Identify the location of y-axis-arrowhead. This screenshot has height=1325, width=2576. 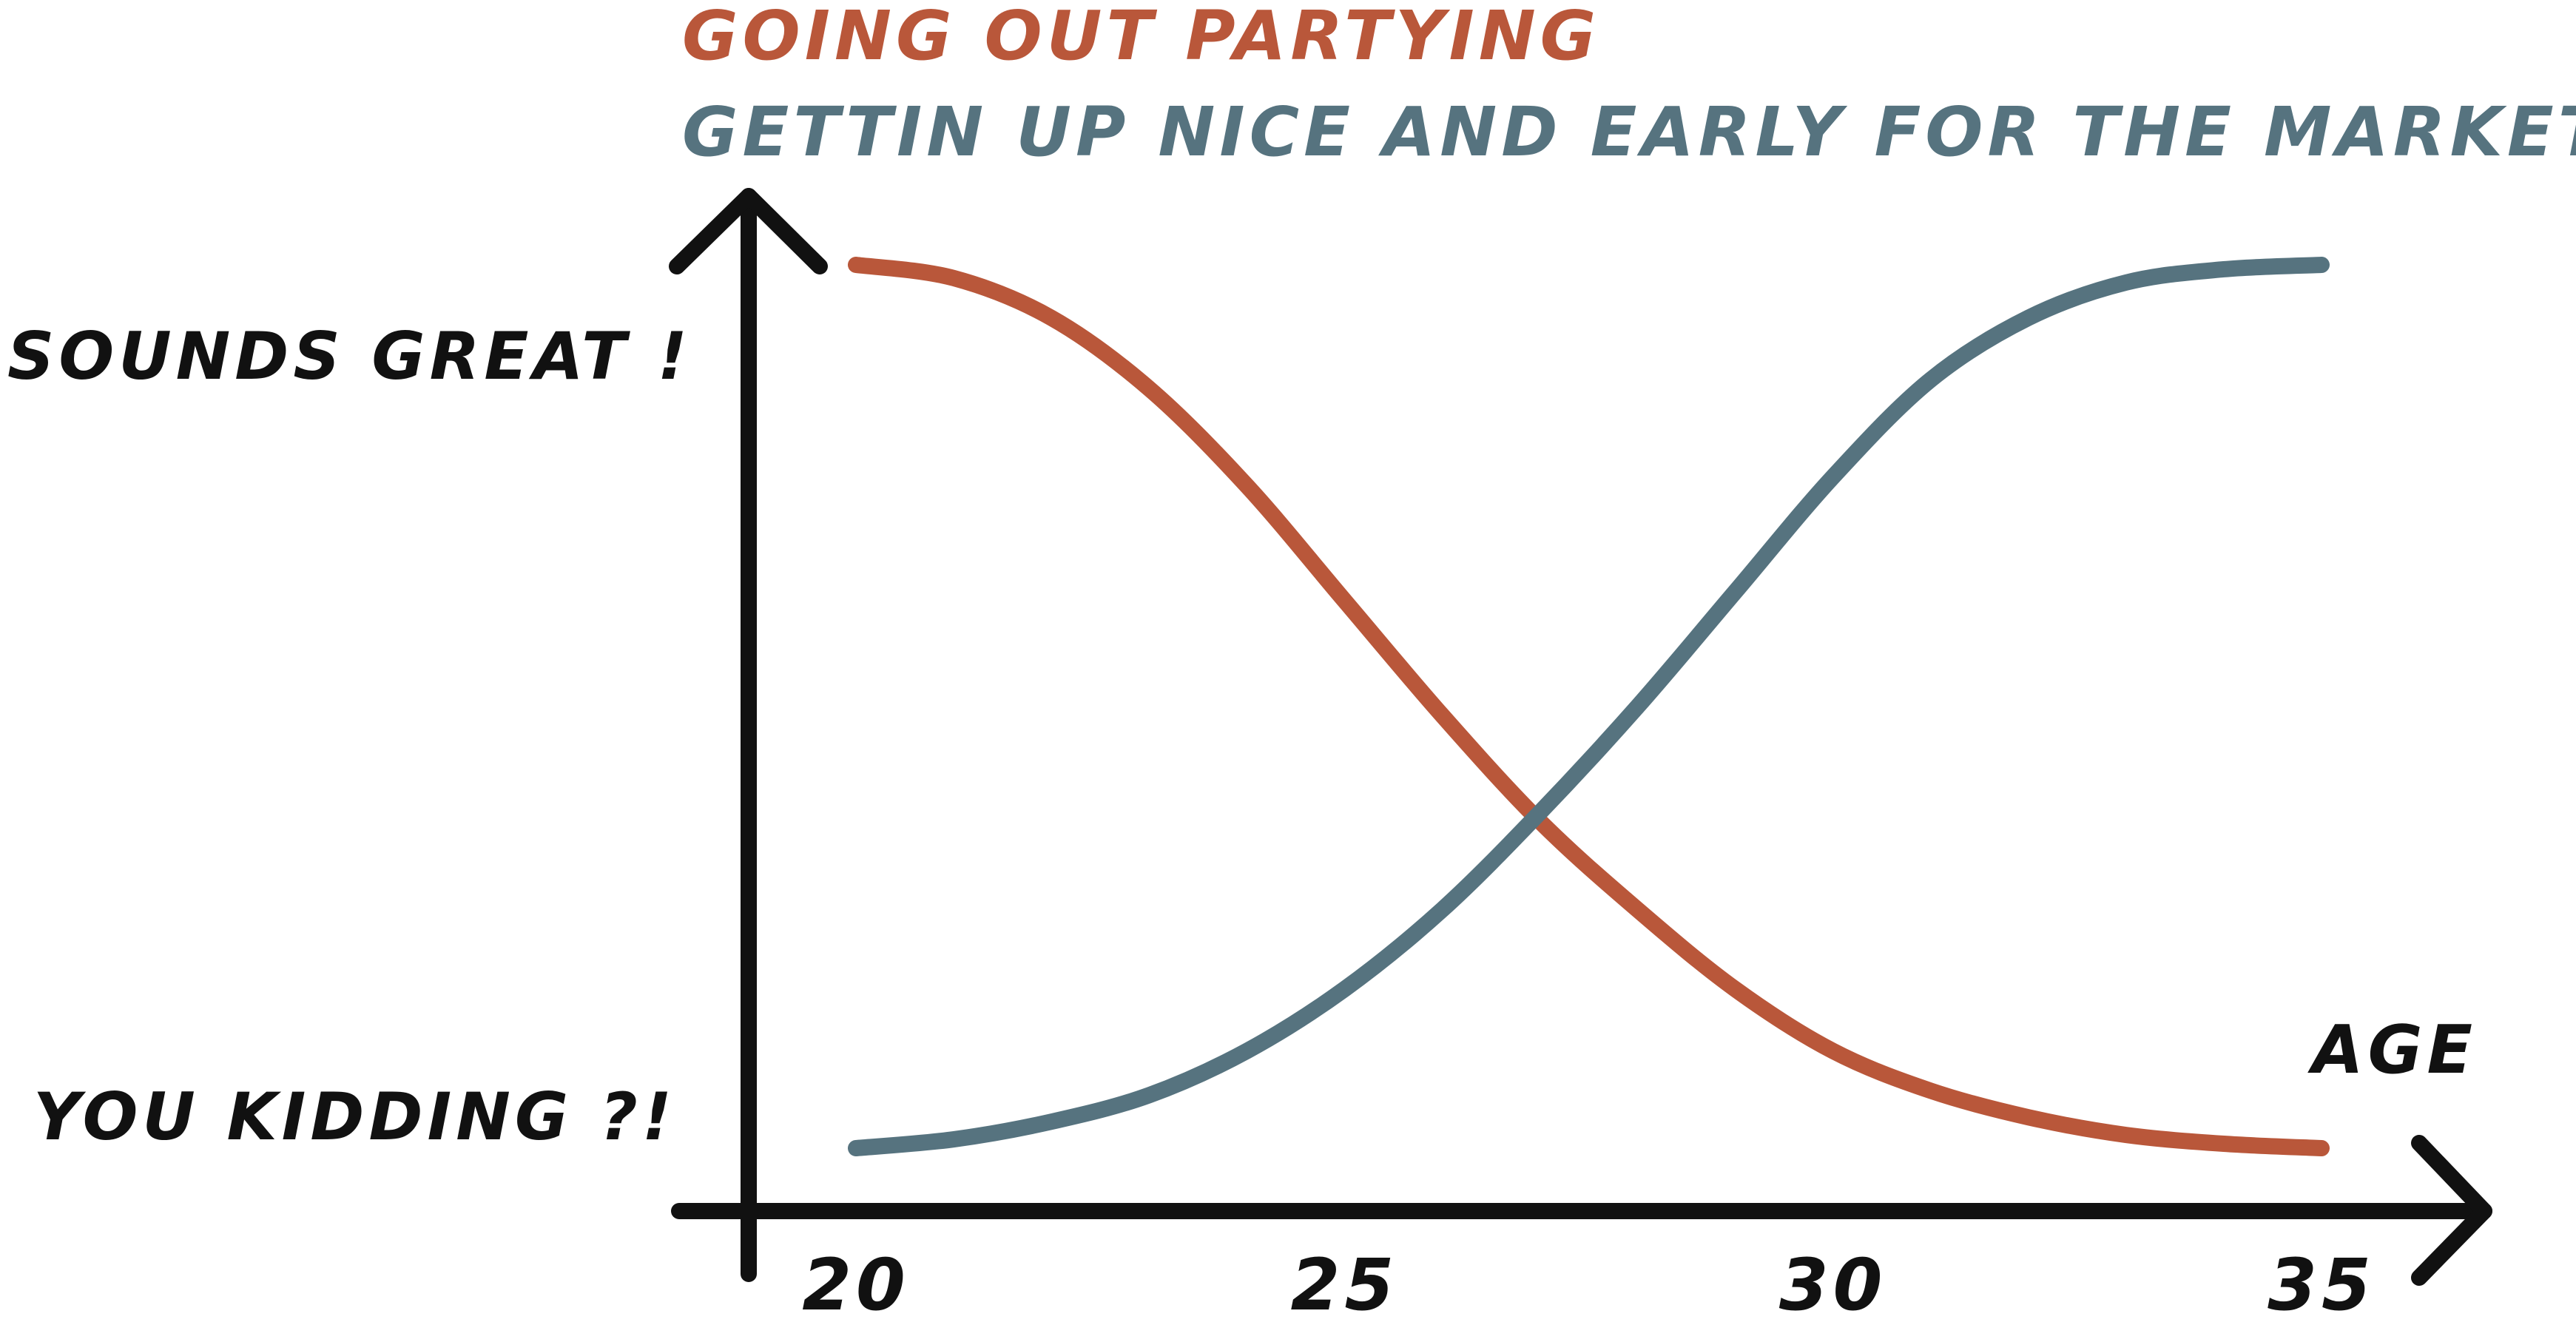
(748, 231).